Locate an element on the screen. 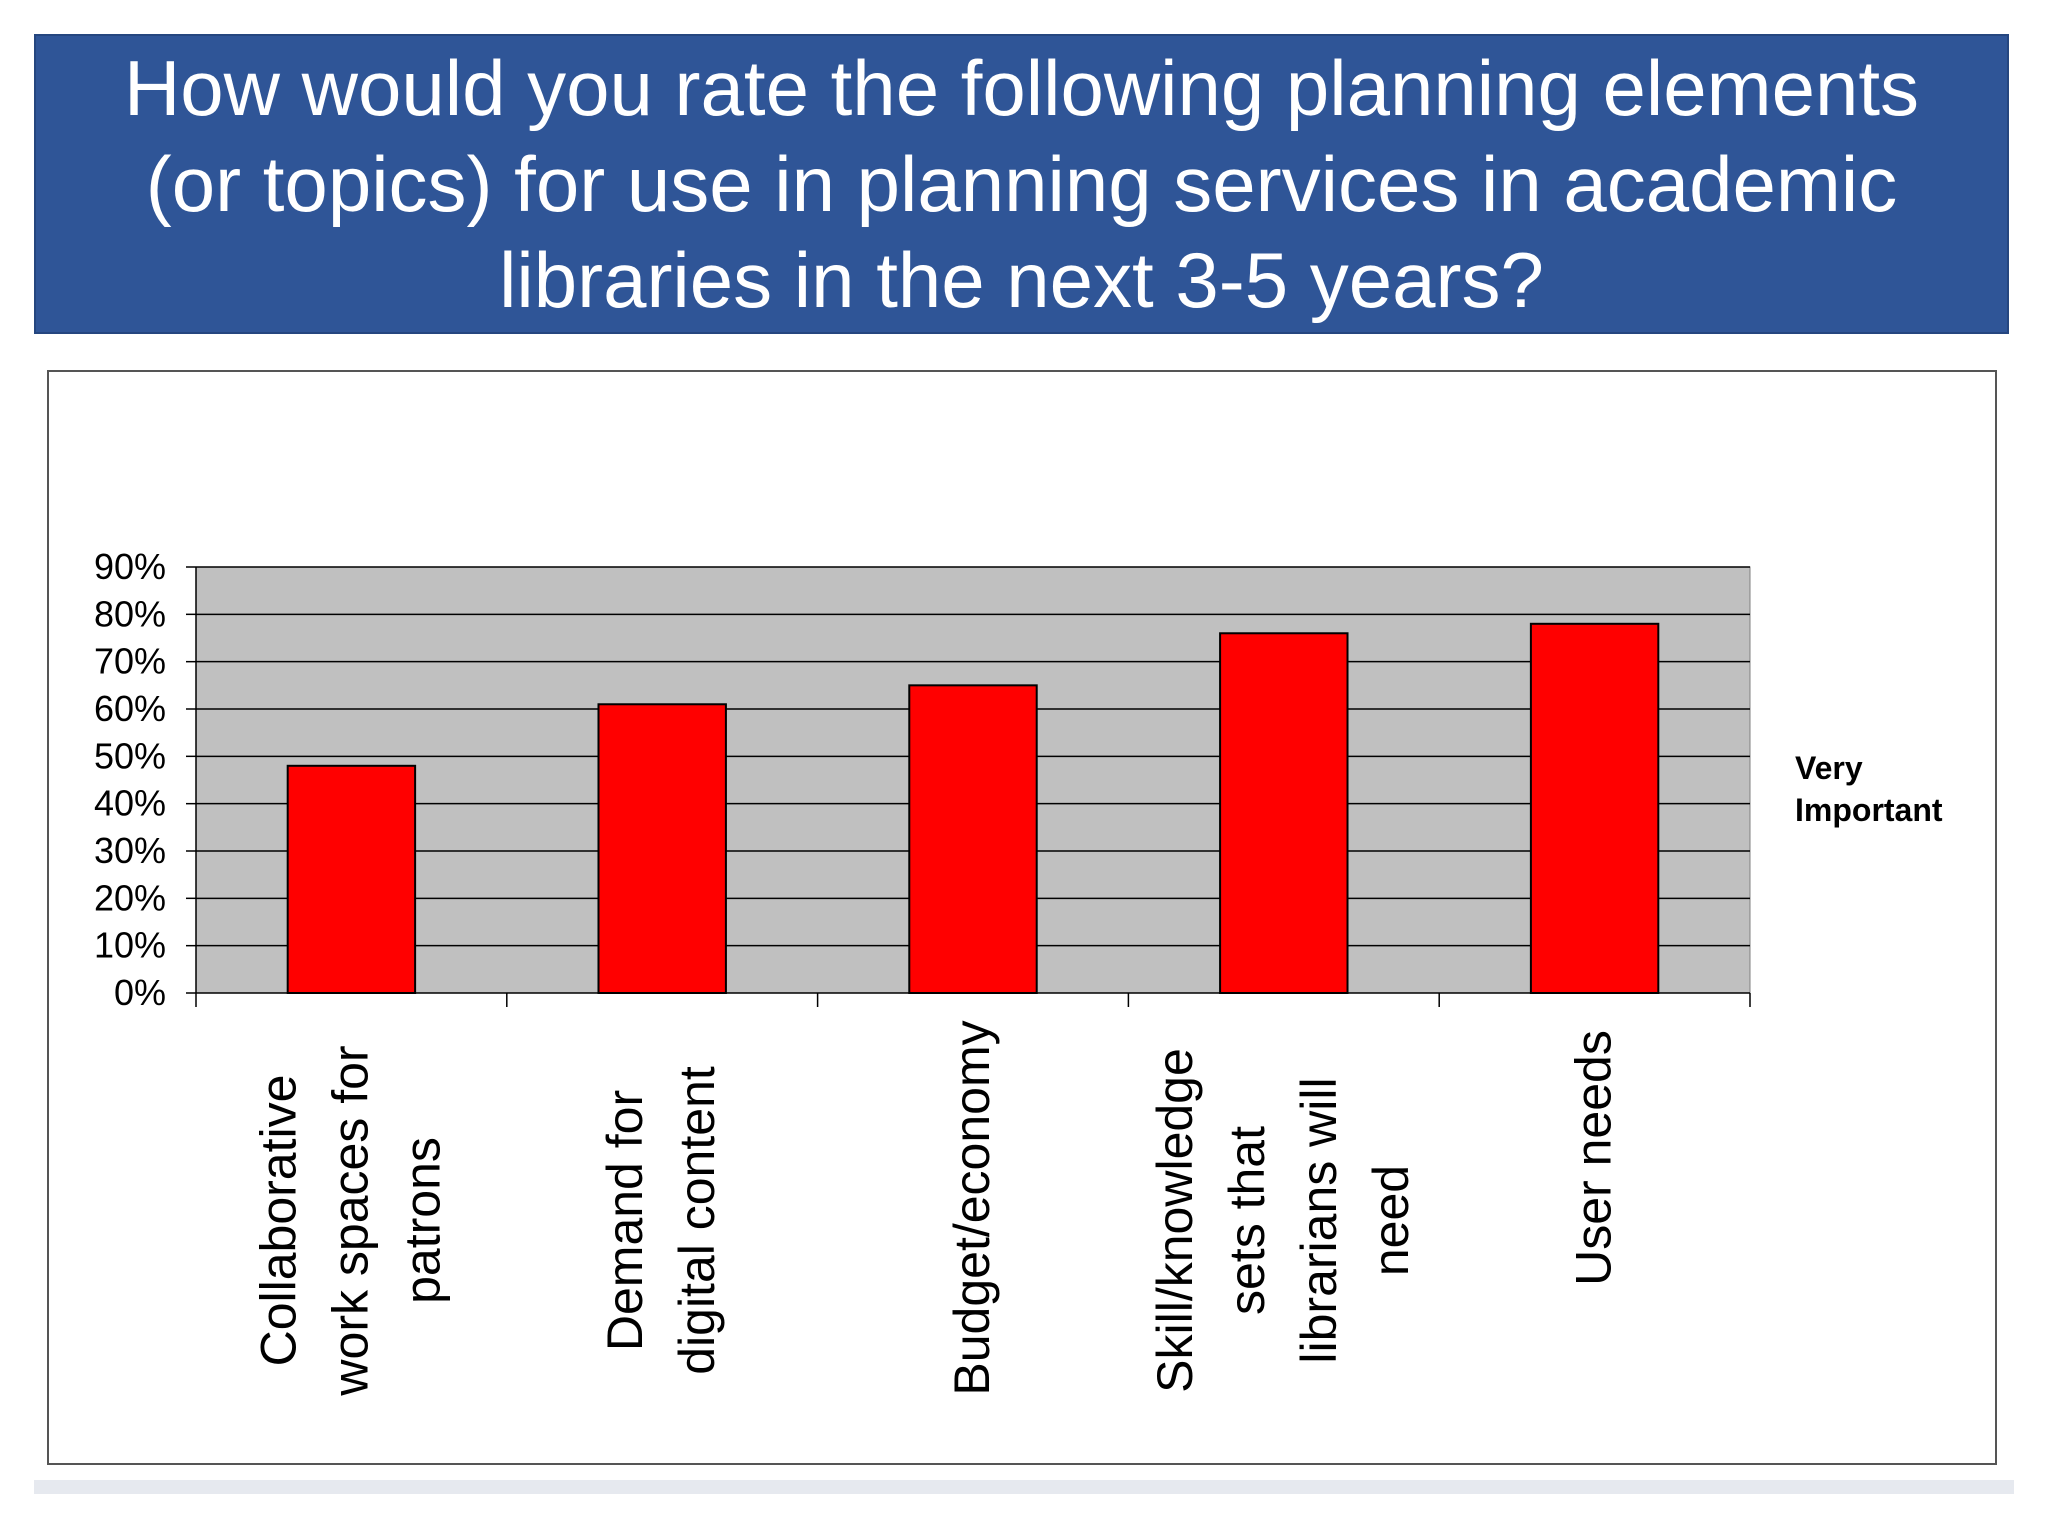  y-tick-label: 50% is located at coordinates (130, 755).